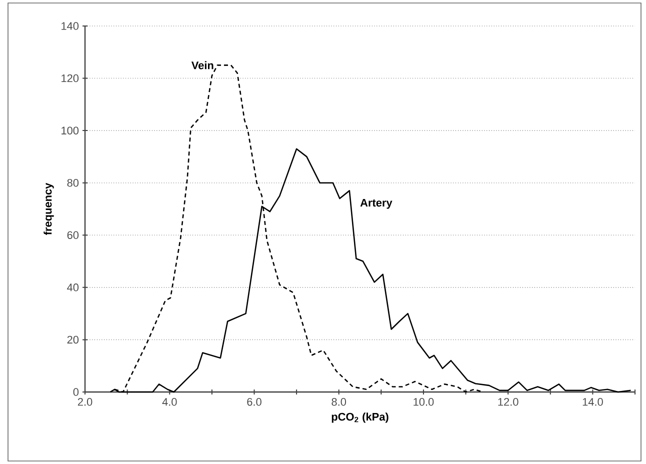 The width and height of the screenshot is (646, 464). What do you see at coordinates (254, 402) in the screenshot?
I see `x-tick-label: 6.0` at bounding box center [254, 402].